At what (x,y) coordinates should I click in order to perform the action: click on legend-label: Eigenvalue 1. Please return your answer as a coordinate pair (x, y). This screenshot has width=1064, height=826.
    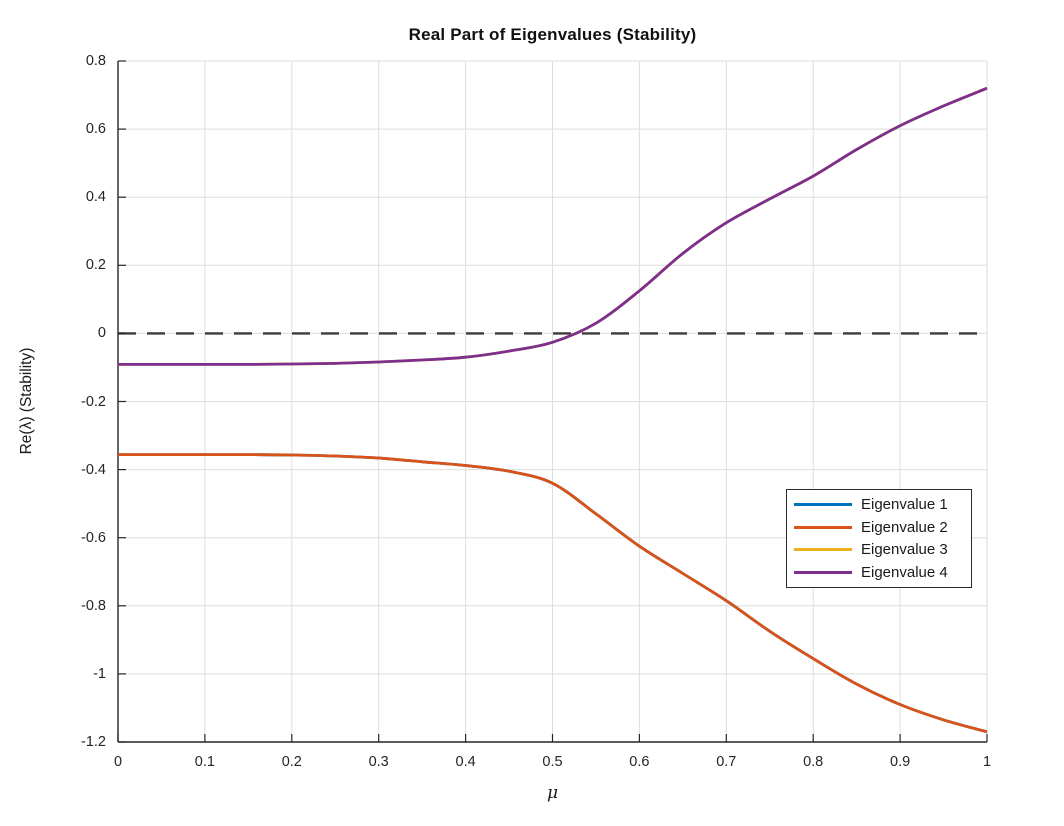
    Looking at the image, I should click on (904, 505).